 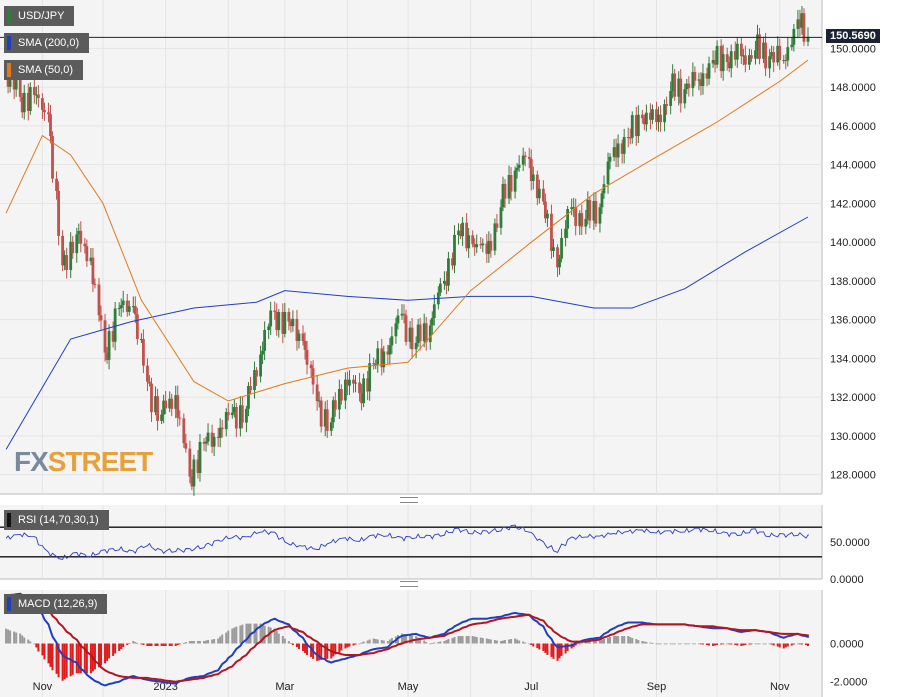 I want to click on price-y-tick-label: 136.0000, so click(x=853, y=321).